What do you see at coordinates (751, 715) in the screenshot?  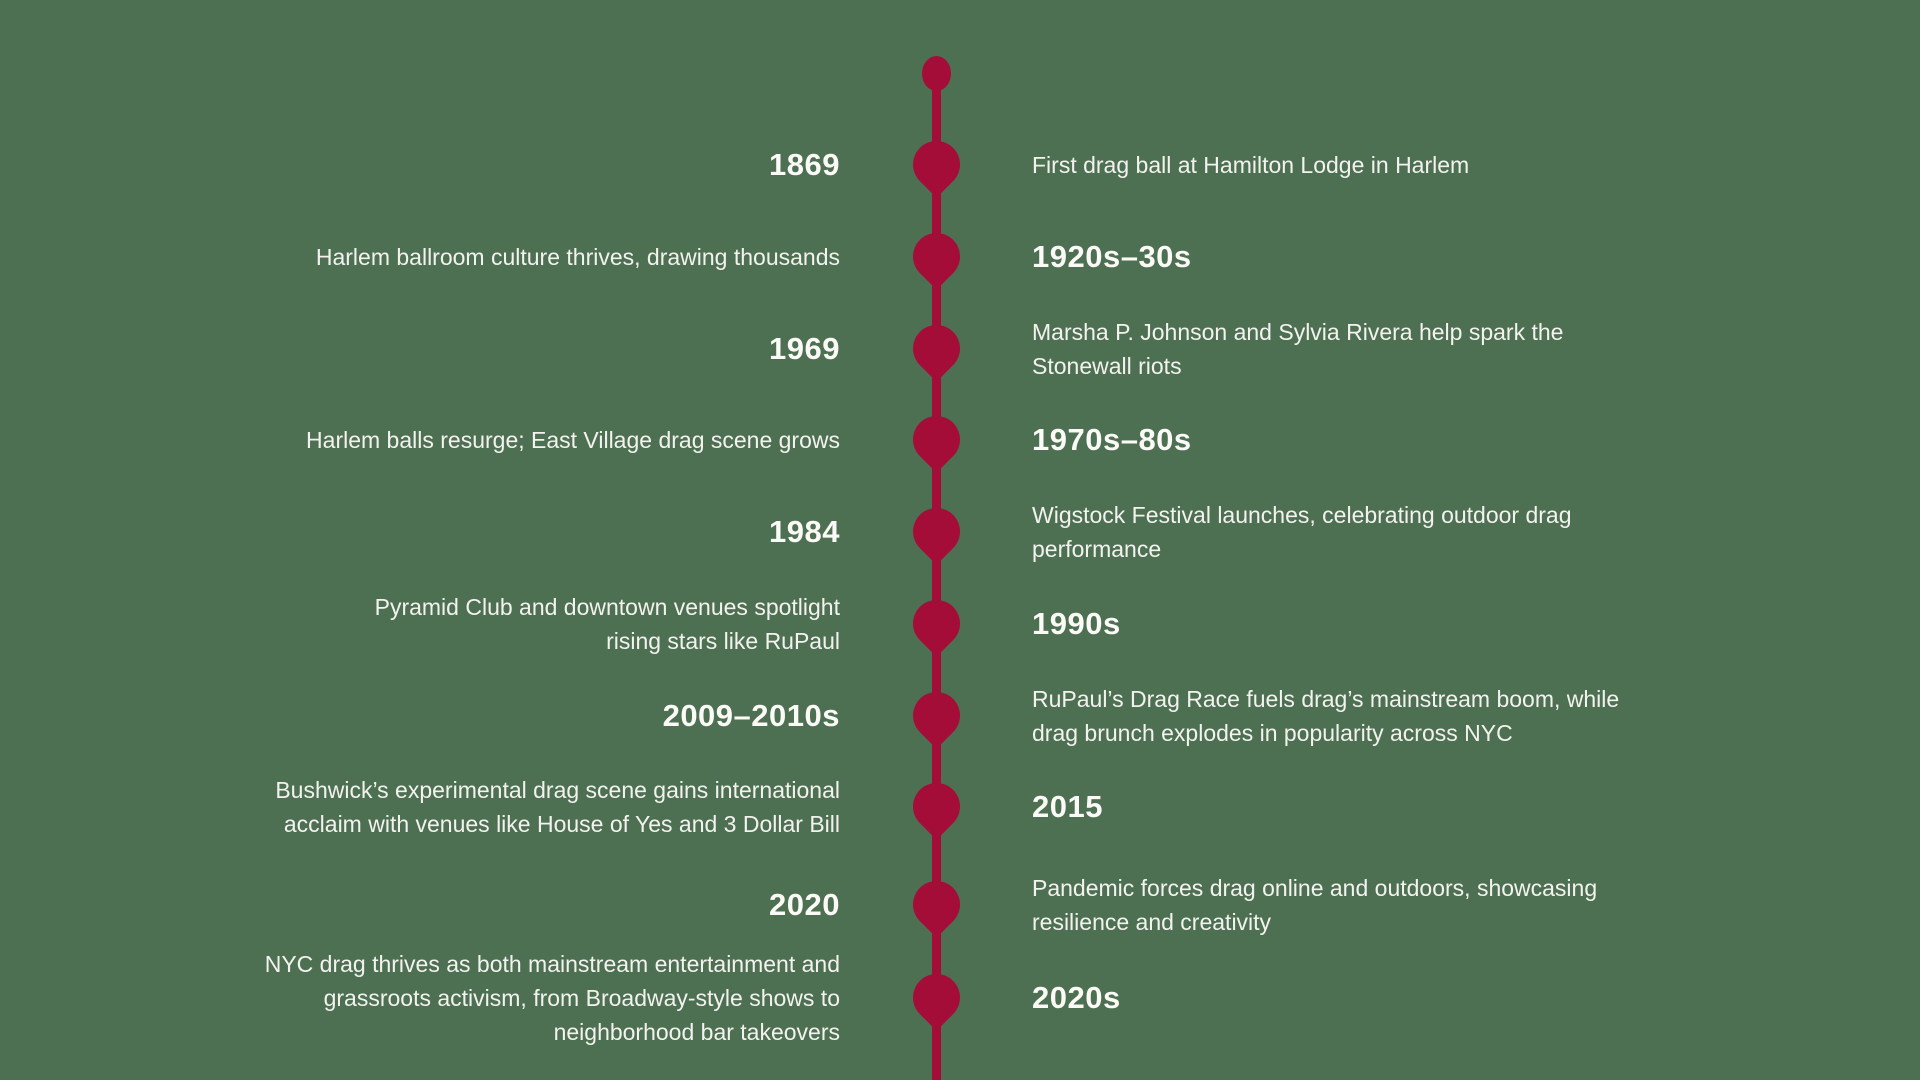 I see `entry-year: 2009–2010s` at bounding box center [751, 715].